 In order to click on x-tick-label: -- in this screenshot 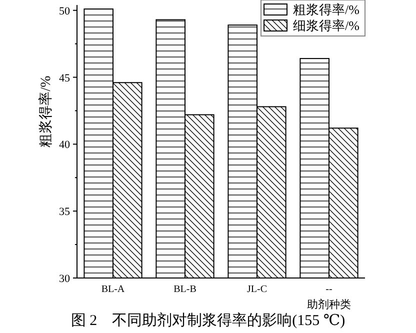, I will do `click(329, 289)`.